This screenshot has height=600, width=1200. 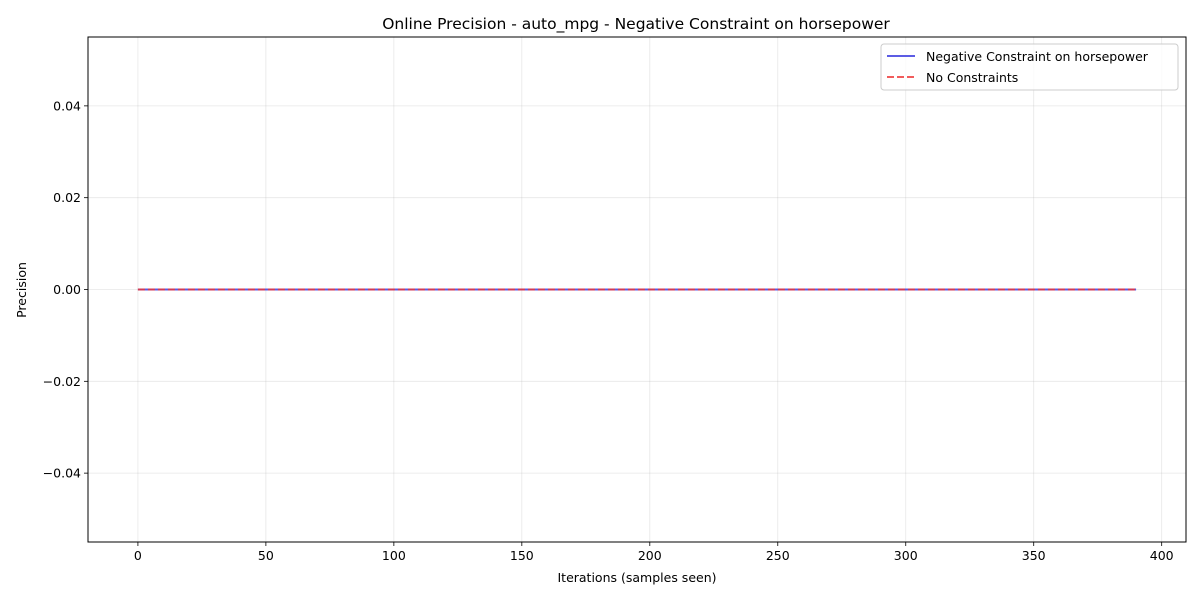 What do you see at coordinates (62, 473) in the screenshot?
I see `y-tick-label: −0.04` at bounding box center [62, 473].